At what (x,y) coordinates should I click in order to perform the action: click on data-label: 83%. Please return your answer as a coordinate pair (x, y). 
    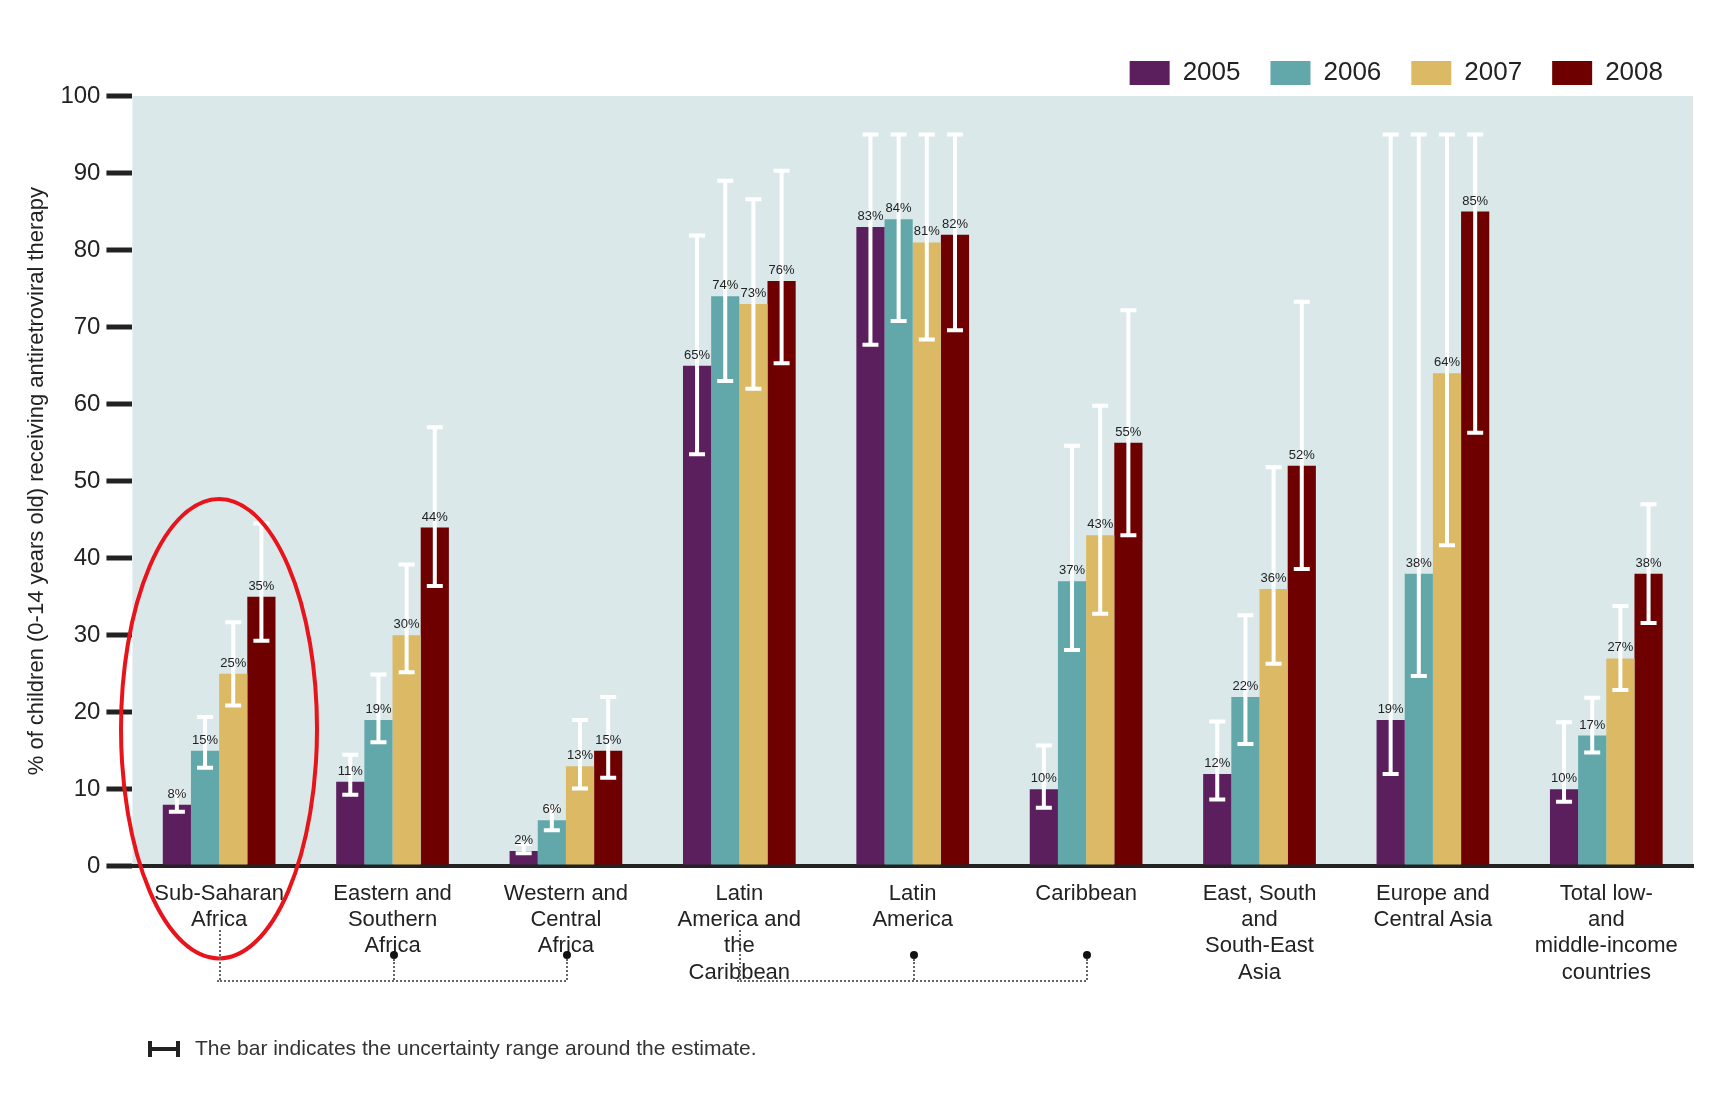
    Looking at the image, I should click on (870, 216).